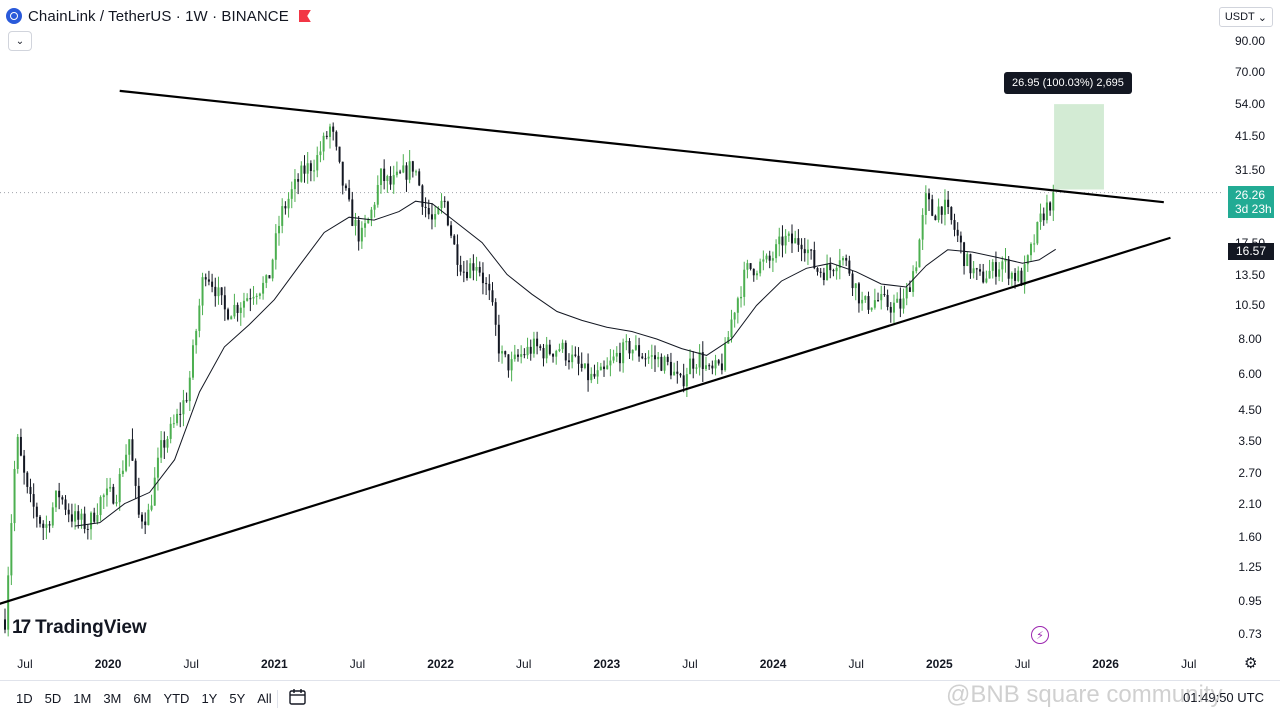 The image size is (1280, 721). I want to click on moving-average-badge: 16.57, so click(1251, 251).